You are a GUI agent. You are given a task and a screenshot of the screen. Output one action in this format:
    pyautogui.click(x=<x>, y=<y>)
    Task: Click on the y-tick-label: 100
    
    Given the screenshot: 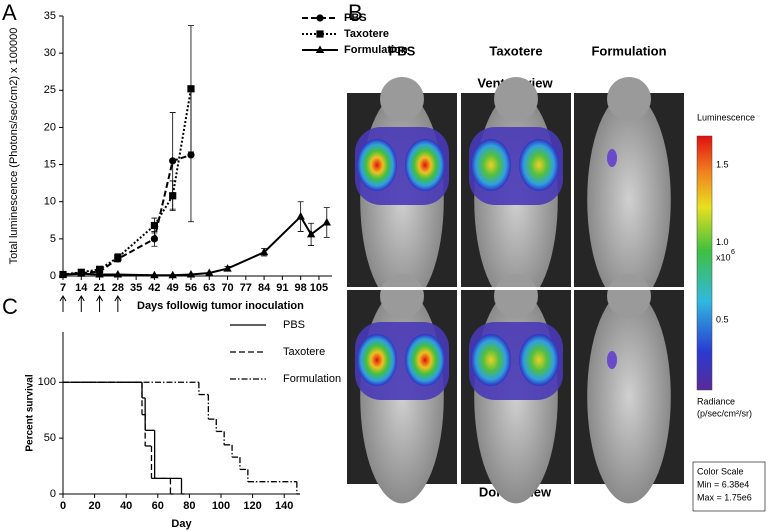 What is the action you would take?
    pyautogui.click(x=47, y=382)
    